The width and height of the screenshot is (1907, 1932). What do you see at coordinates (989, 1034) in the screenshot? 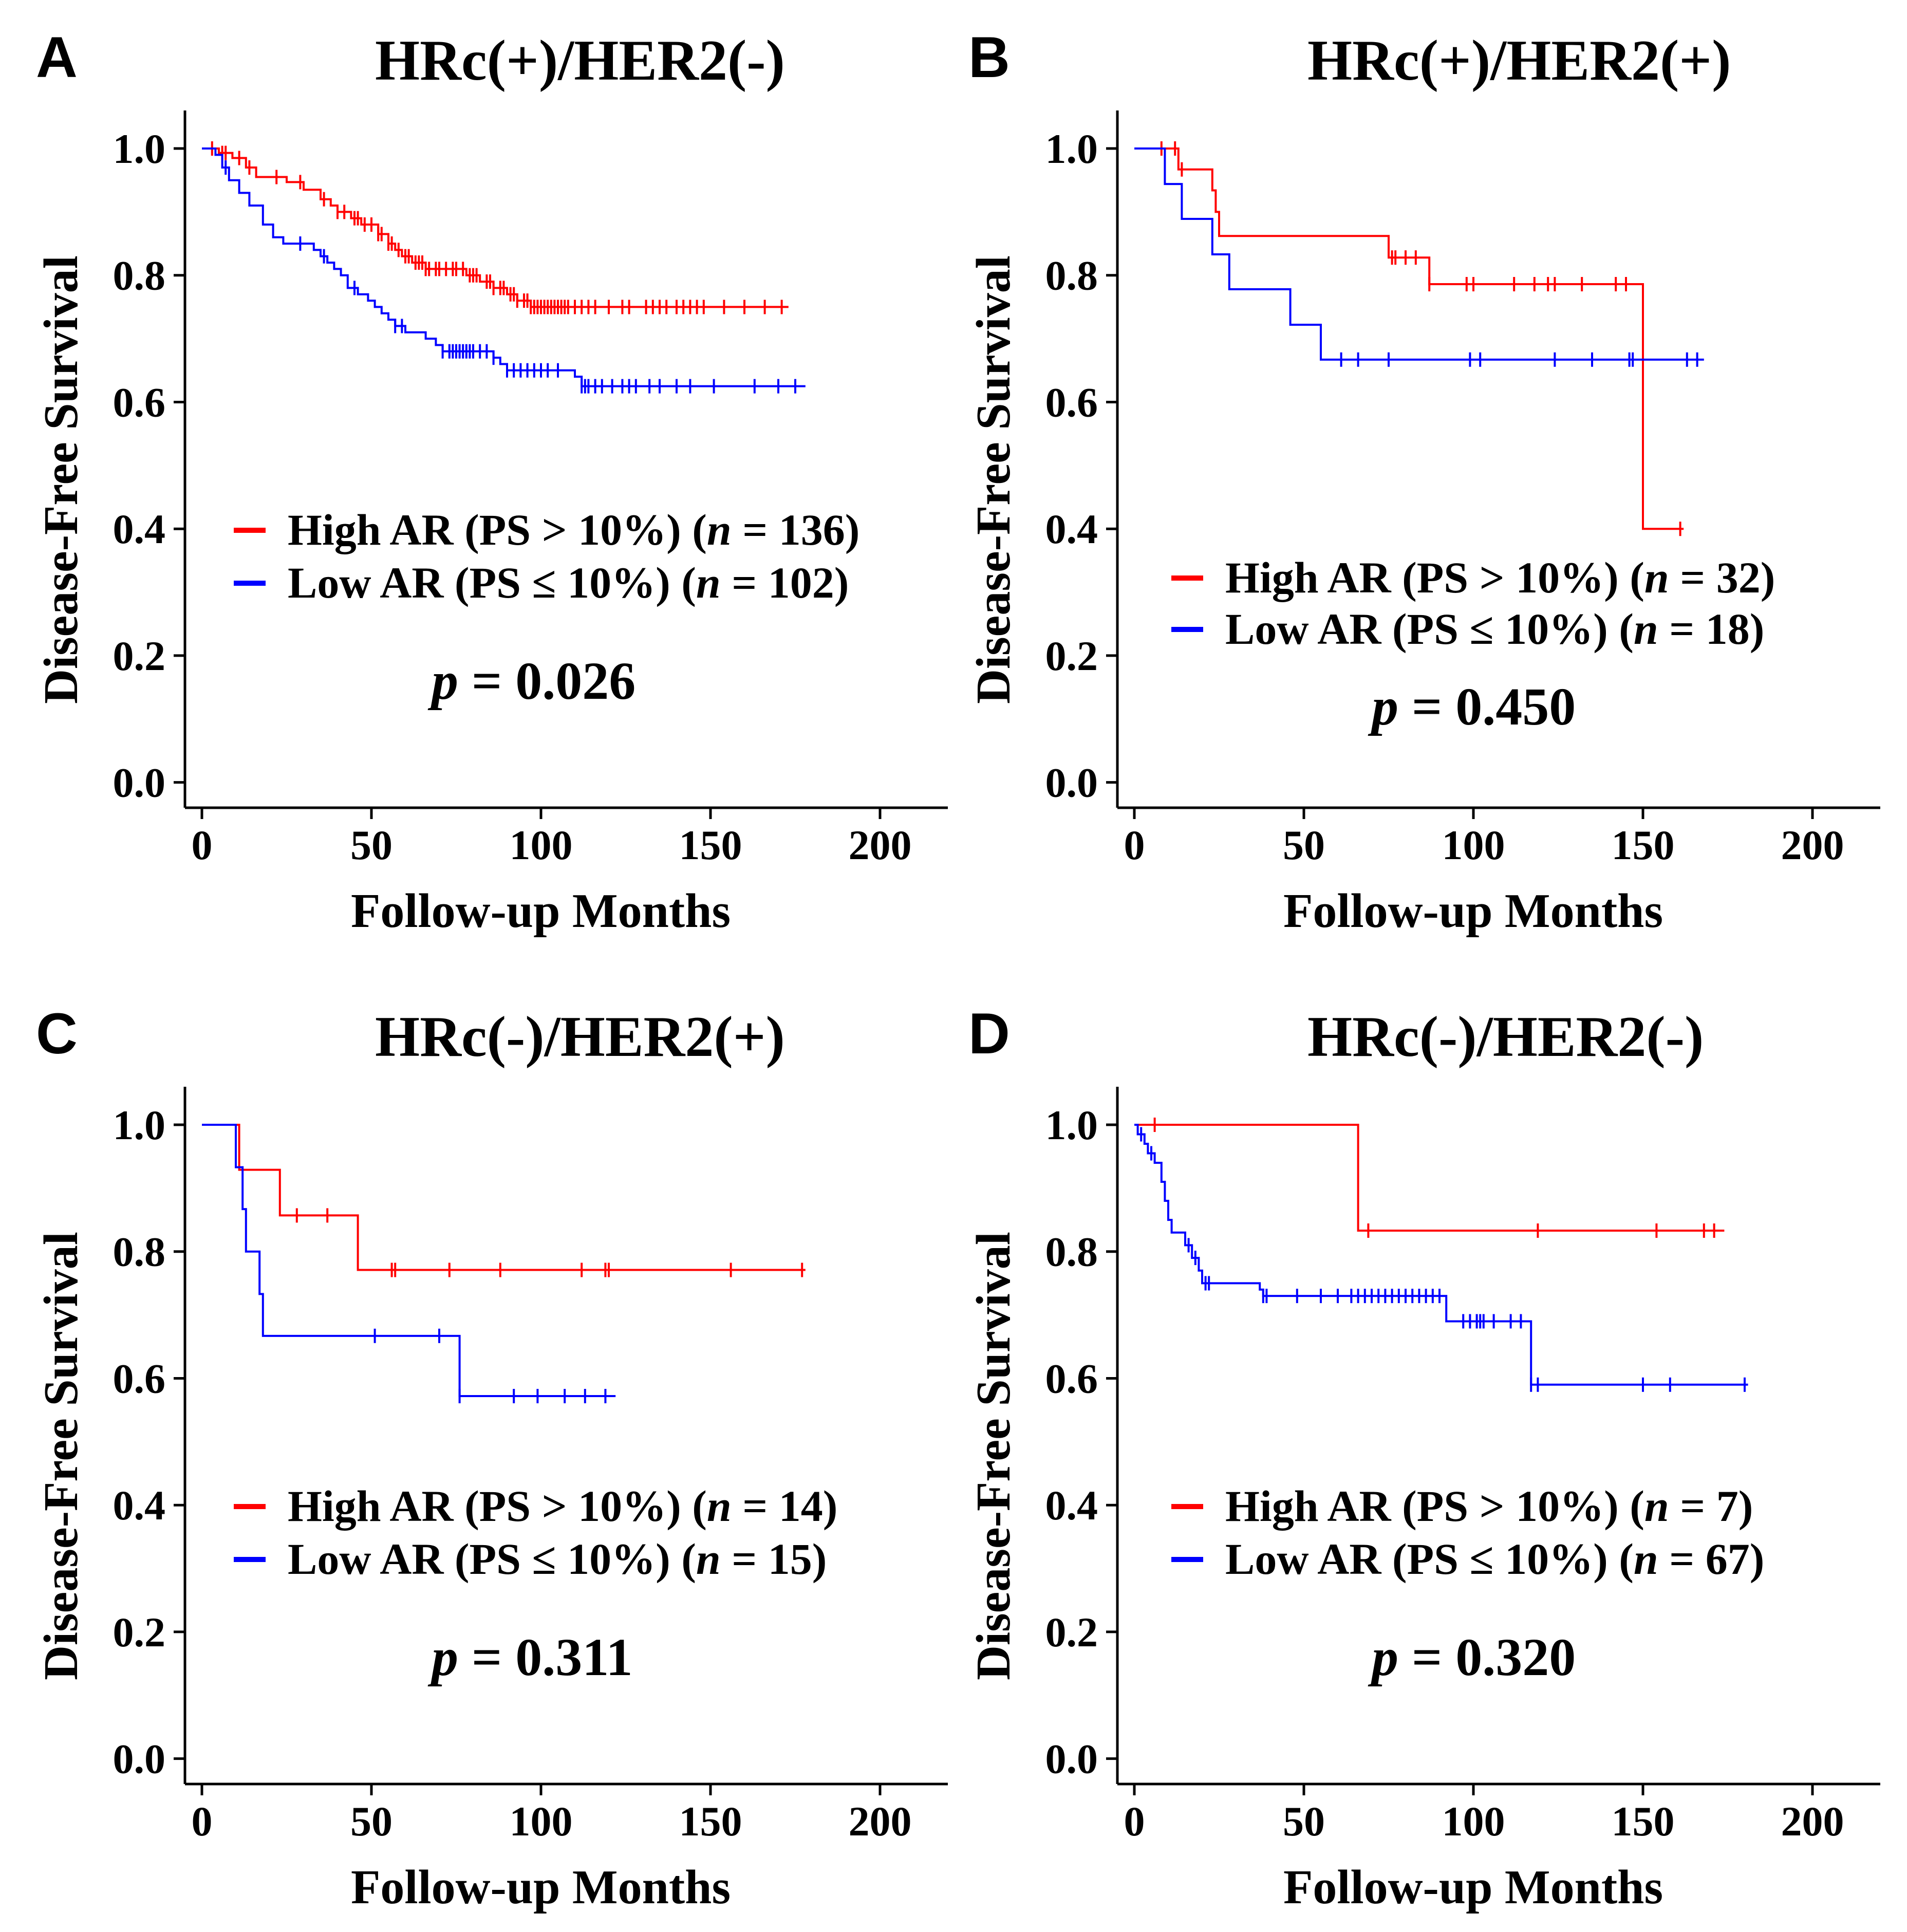
I see `panel-letter: D` at bounding box center [989, 1034].